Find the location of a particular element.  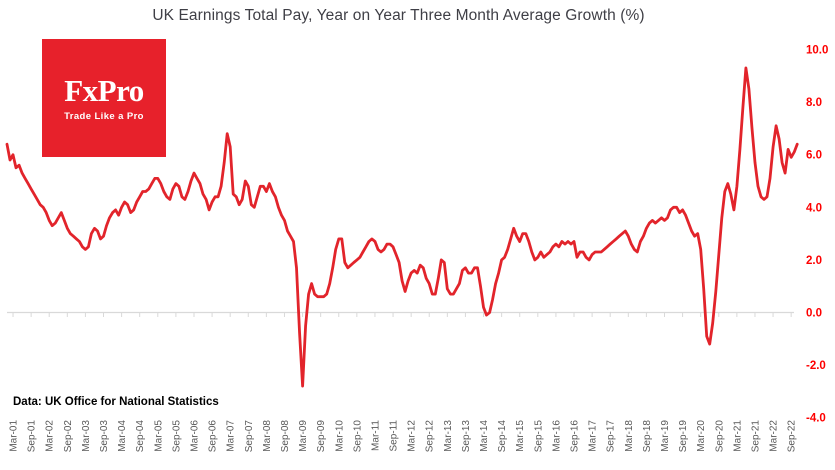

x-tick-label: Sep-20 is located at coordinates (719, 436).